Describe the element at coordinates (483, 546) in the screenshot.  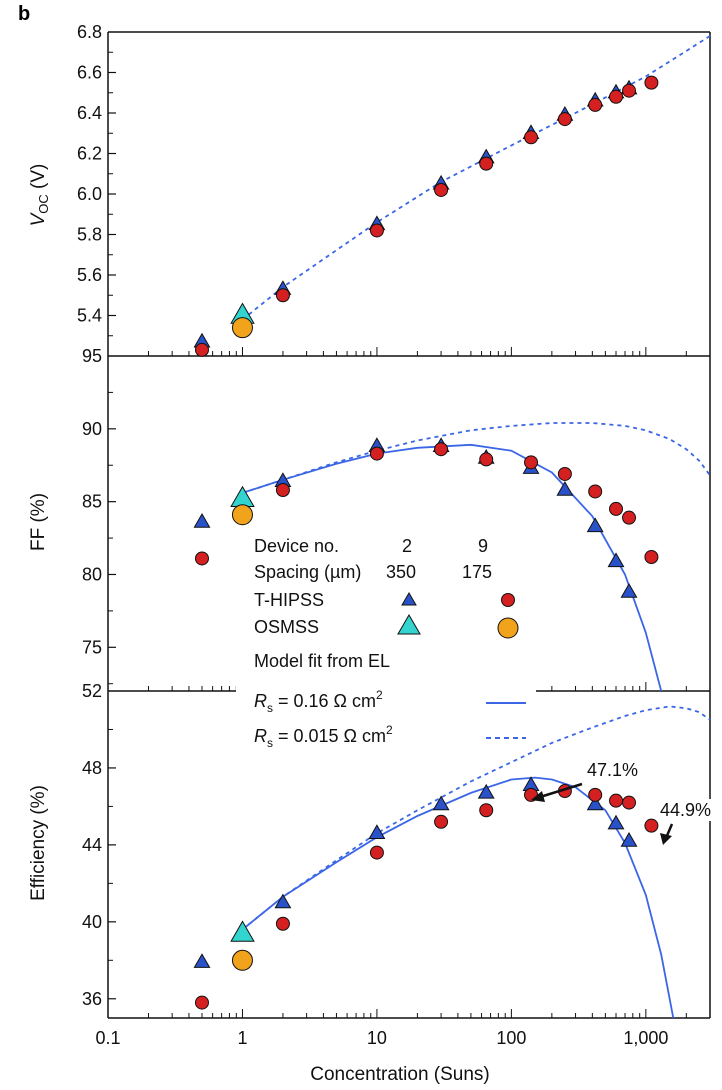
I see `legend-device-b: 9` at that location.